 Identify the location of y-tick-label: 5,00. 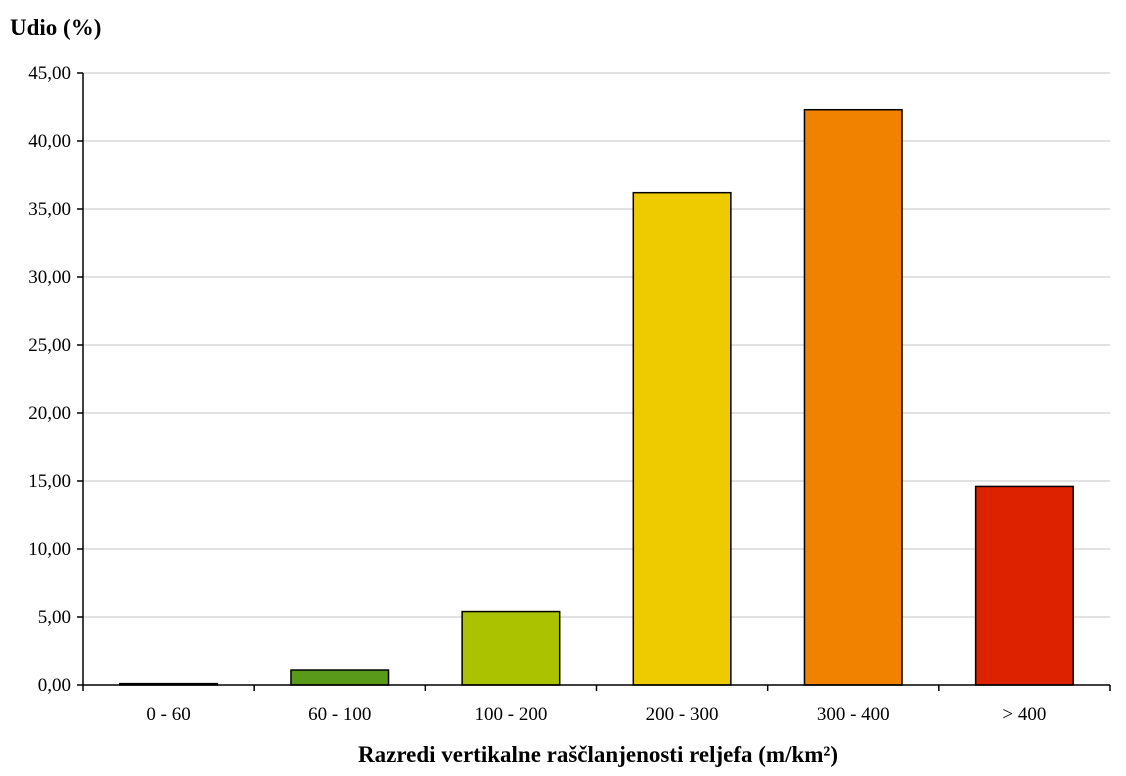
(54, 617).